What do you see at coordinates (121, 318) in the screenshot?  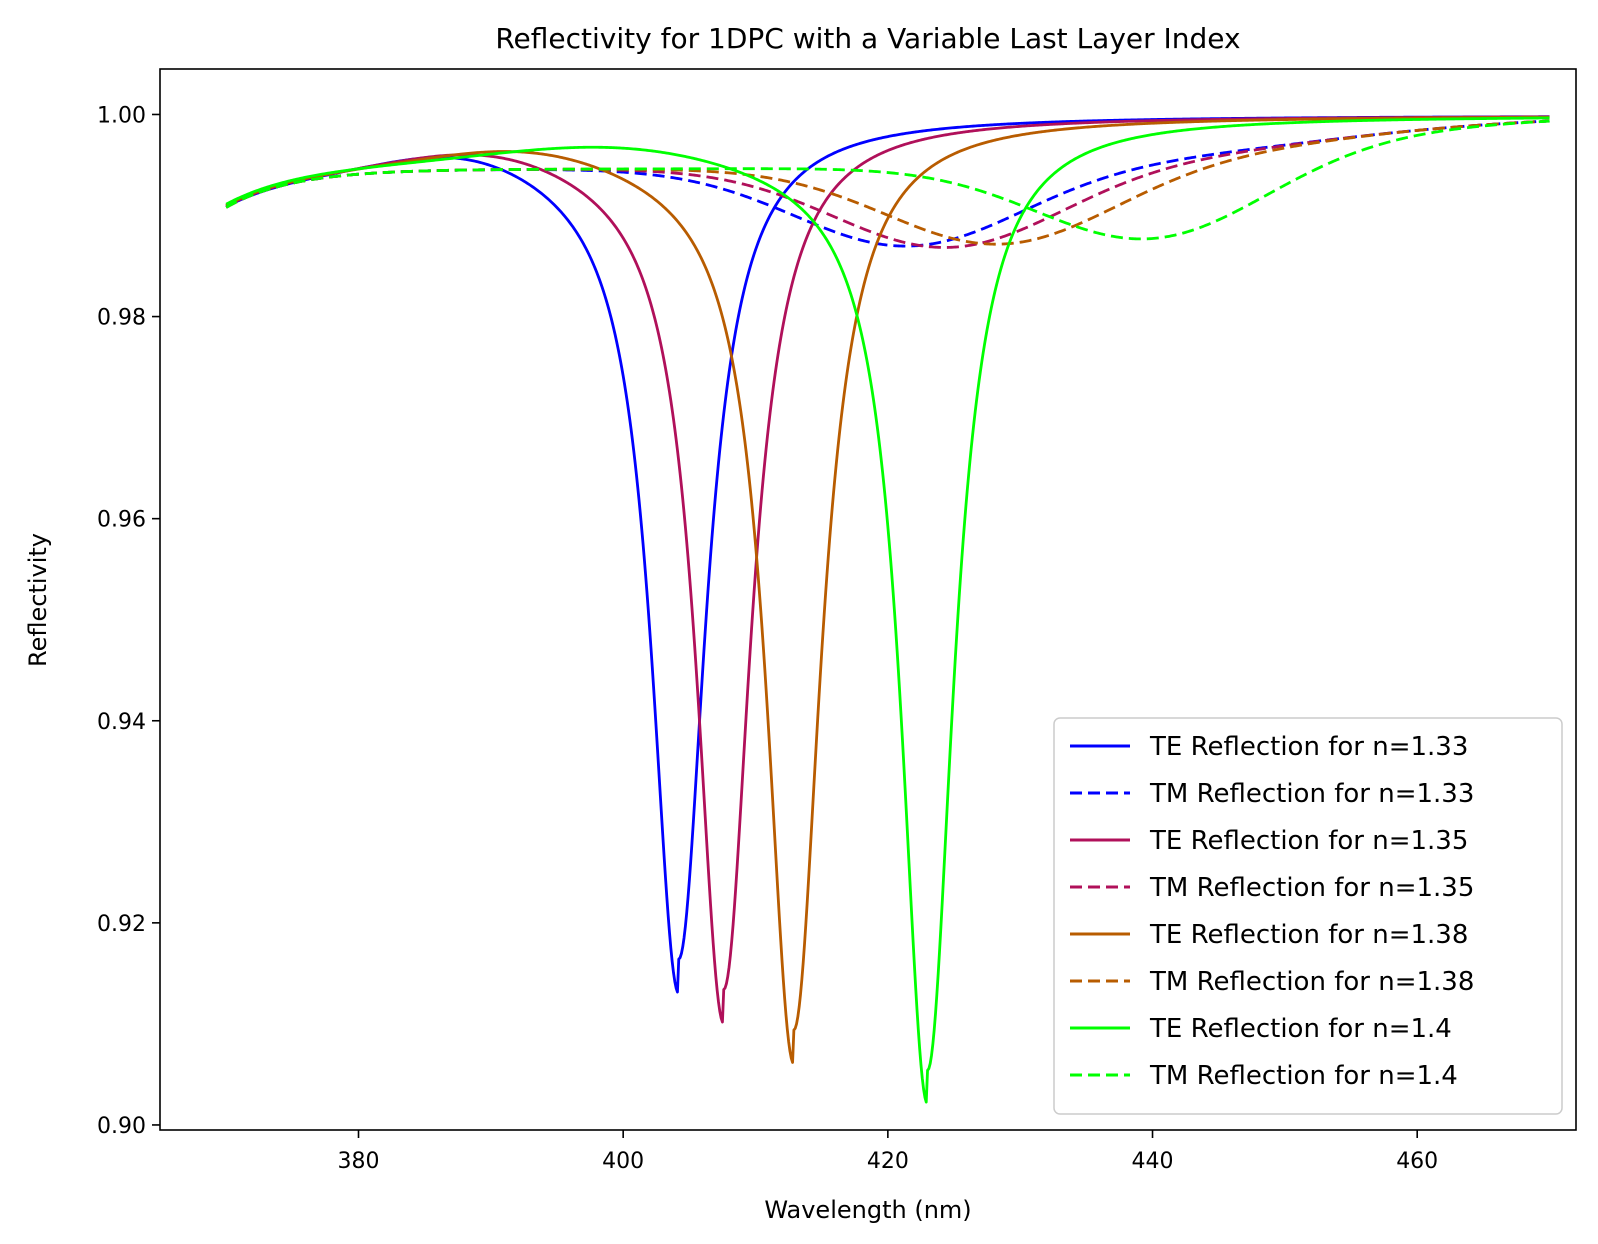 I see `y-tick-label: 0.98` at bounding box center [121, 318].